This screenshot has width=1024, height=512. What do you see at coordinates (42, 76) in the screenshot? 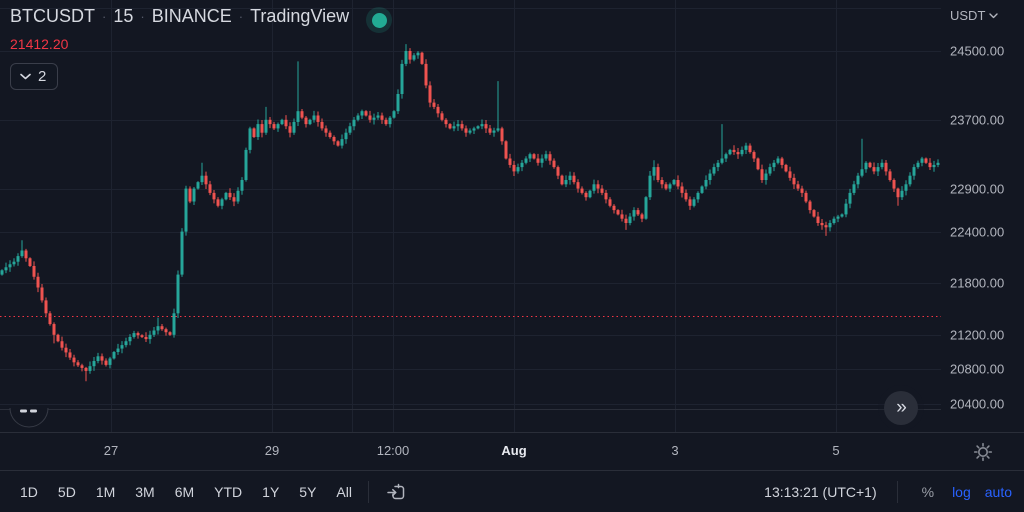
I see `collapsed-indicators-count: 2` at bounding box center [42, 76].